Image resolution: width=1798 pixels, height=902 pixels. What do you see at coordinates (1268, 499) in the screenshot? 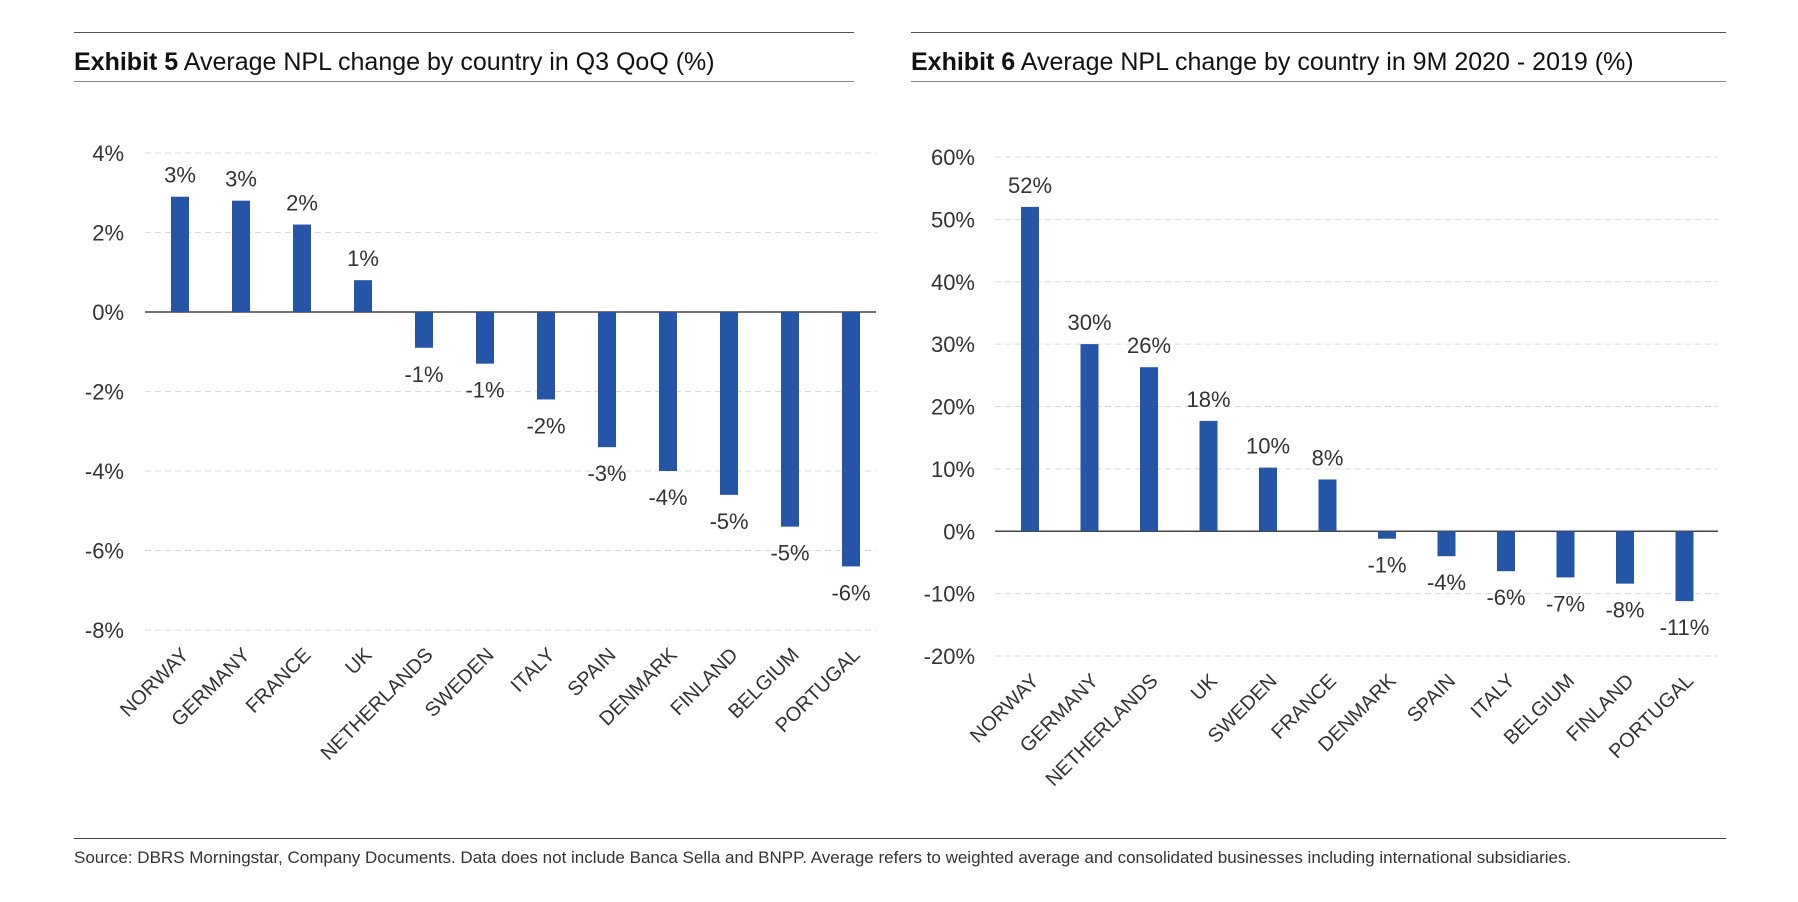
I see `e6-bar-sweden` at bounding box center [1268, 499].